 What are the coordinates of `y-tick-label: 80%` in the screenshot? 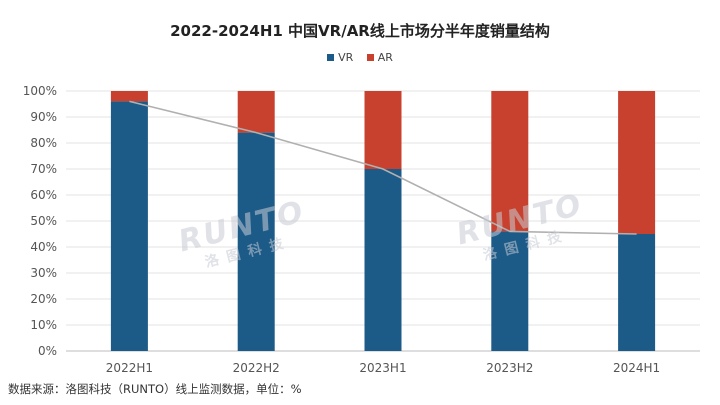 It's located at (43, 143).